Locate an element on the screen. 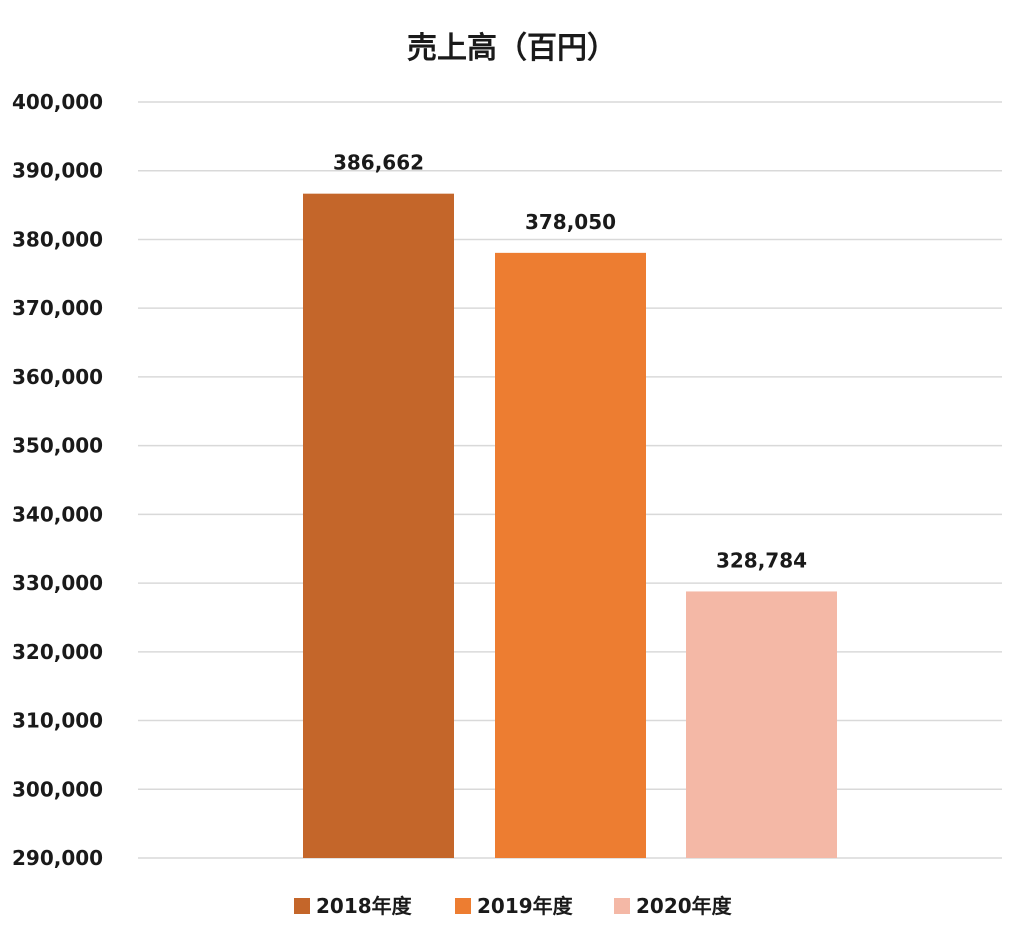 The image size is (1024, 942). y-tick-label: 400,000 is located at coordinates (57, 102).